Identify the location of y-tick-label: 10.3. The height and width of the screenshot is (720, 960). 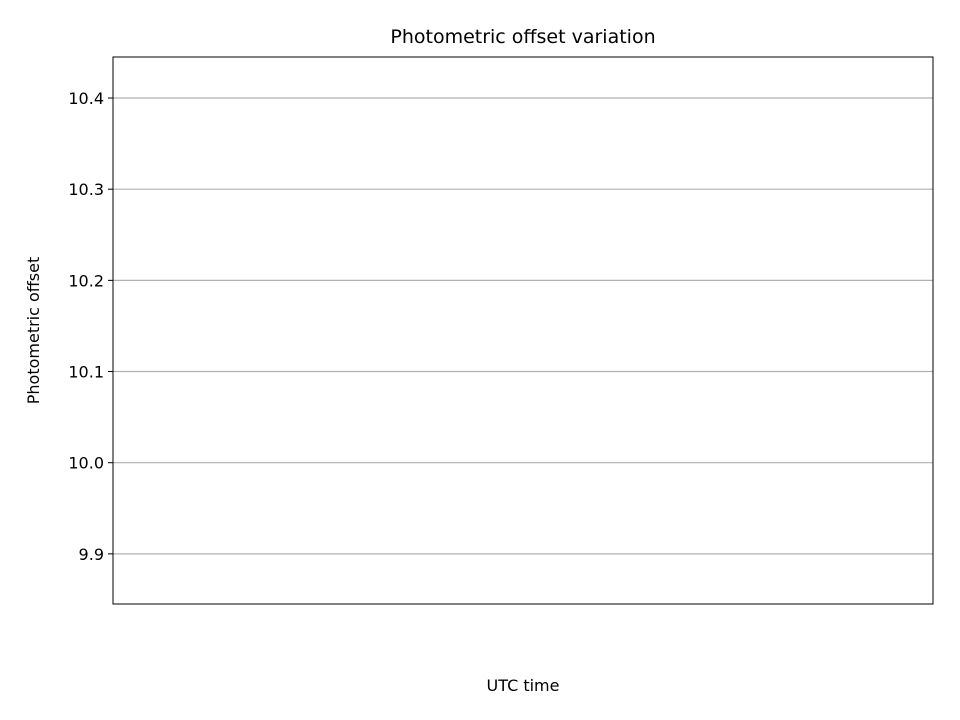
(86, 189).